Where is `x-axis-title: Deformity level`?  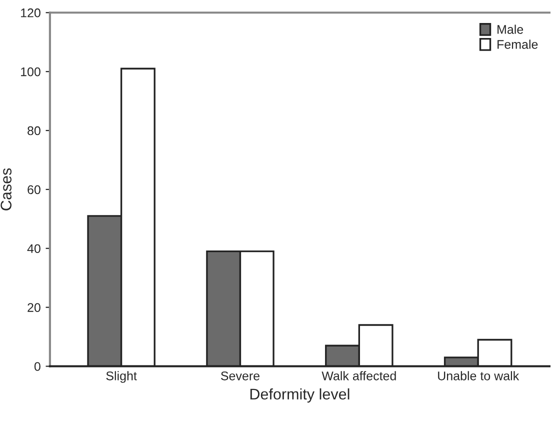
x-axis-title: Deformity level is located at coordinates (300, 395).